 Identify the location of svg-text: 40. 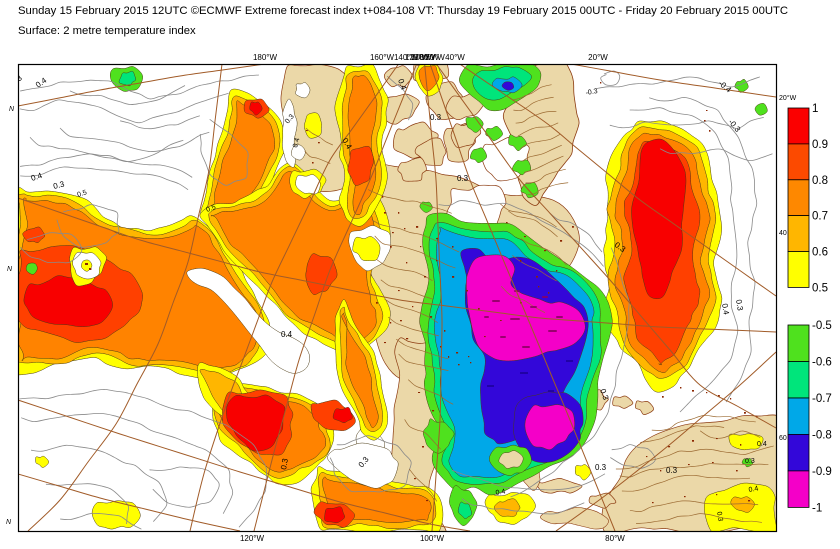
(783, 233).